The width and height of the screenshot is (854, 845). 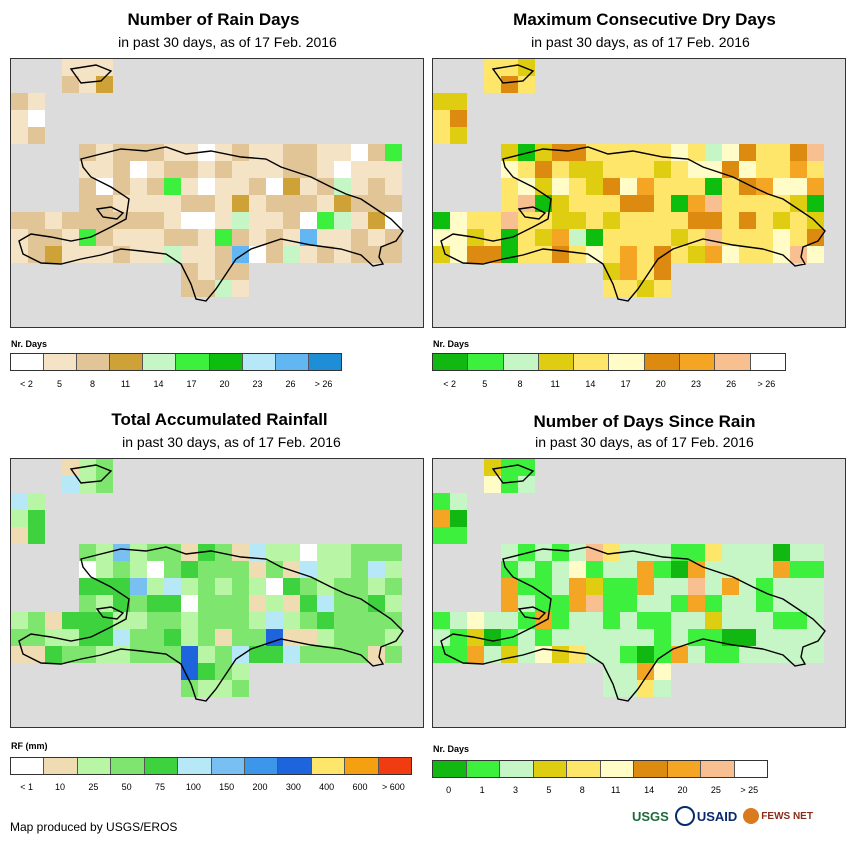 I want to click on legend-labels: < 1 10 25 50 75 100 150 200 300 400 600 > 600, so click(x=210, y=788).